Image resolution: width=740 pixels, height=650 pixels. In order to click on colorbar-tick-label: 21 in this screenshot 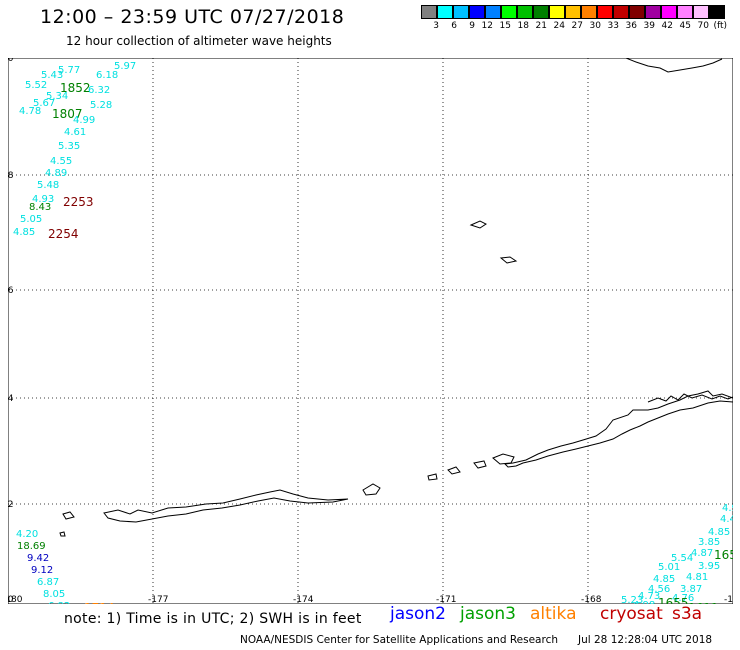, I will do `click(541, 26)`.